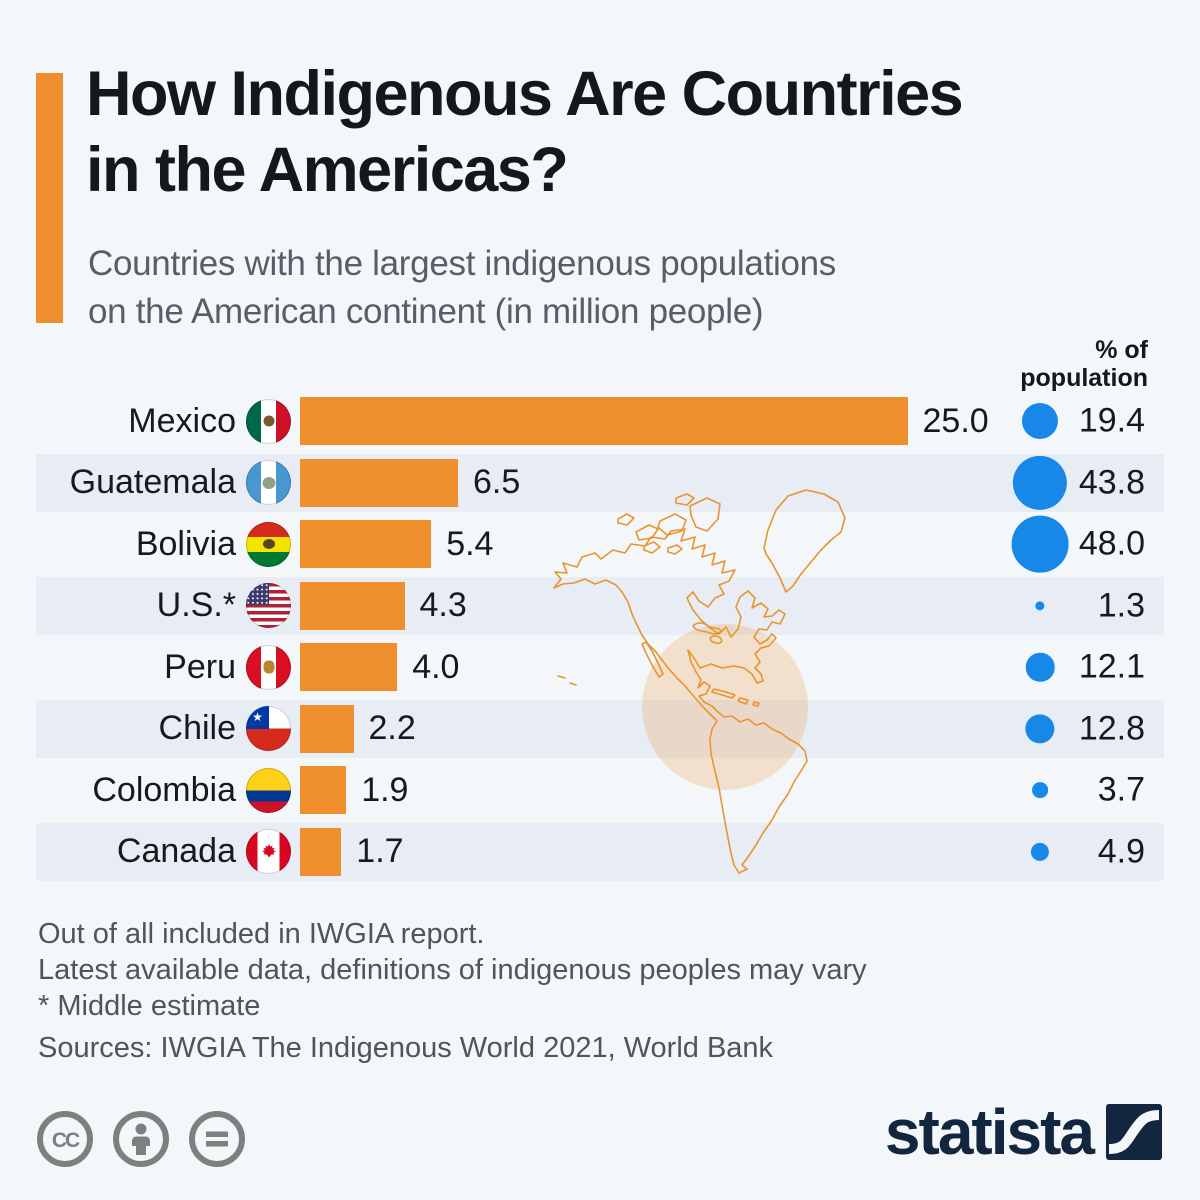 This screenshot has width=1200, height=1200. What do you see at coordinates (176, 851) in the screenshot?
I see `country-label: Canada` at bounding box center [176, 851].